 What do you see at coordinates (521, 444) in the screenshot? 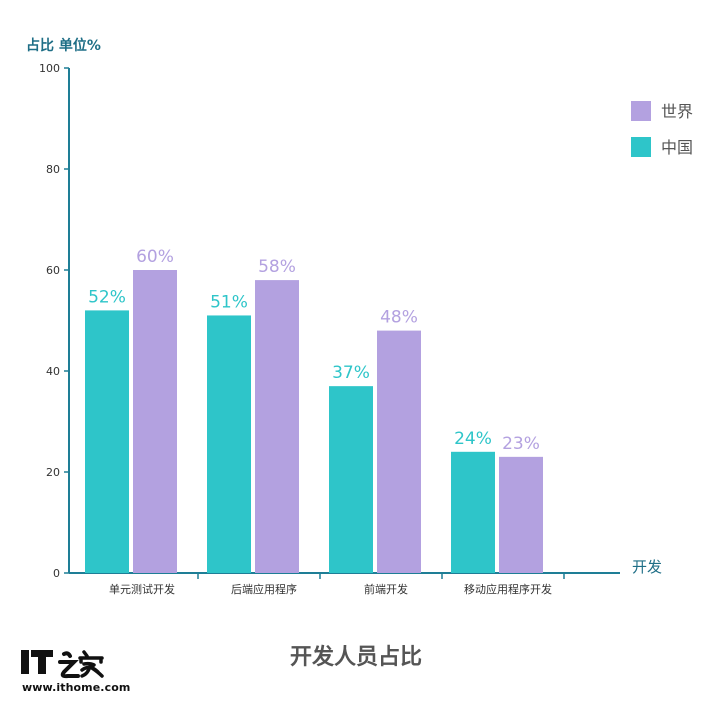
I see `data-label: 23%` at bounding box center [521, 444].